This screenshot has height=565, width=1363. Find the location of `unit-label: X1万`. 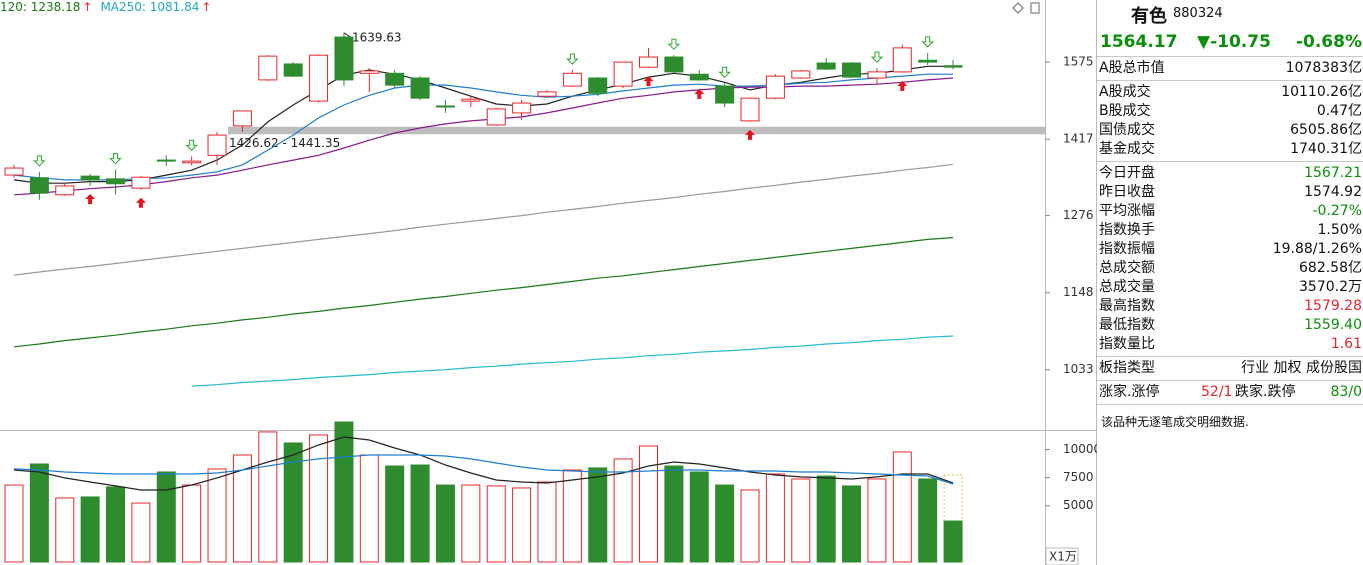

unit-label: X1万 is located at coordinates (1063, 557).